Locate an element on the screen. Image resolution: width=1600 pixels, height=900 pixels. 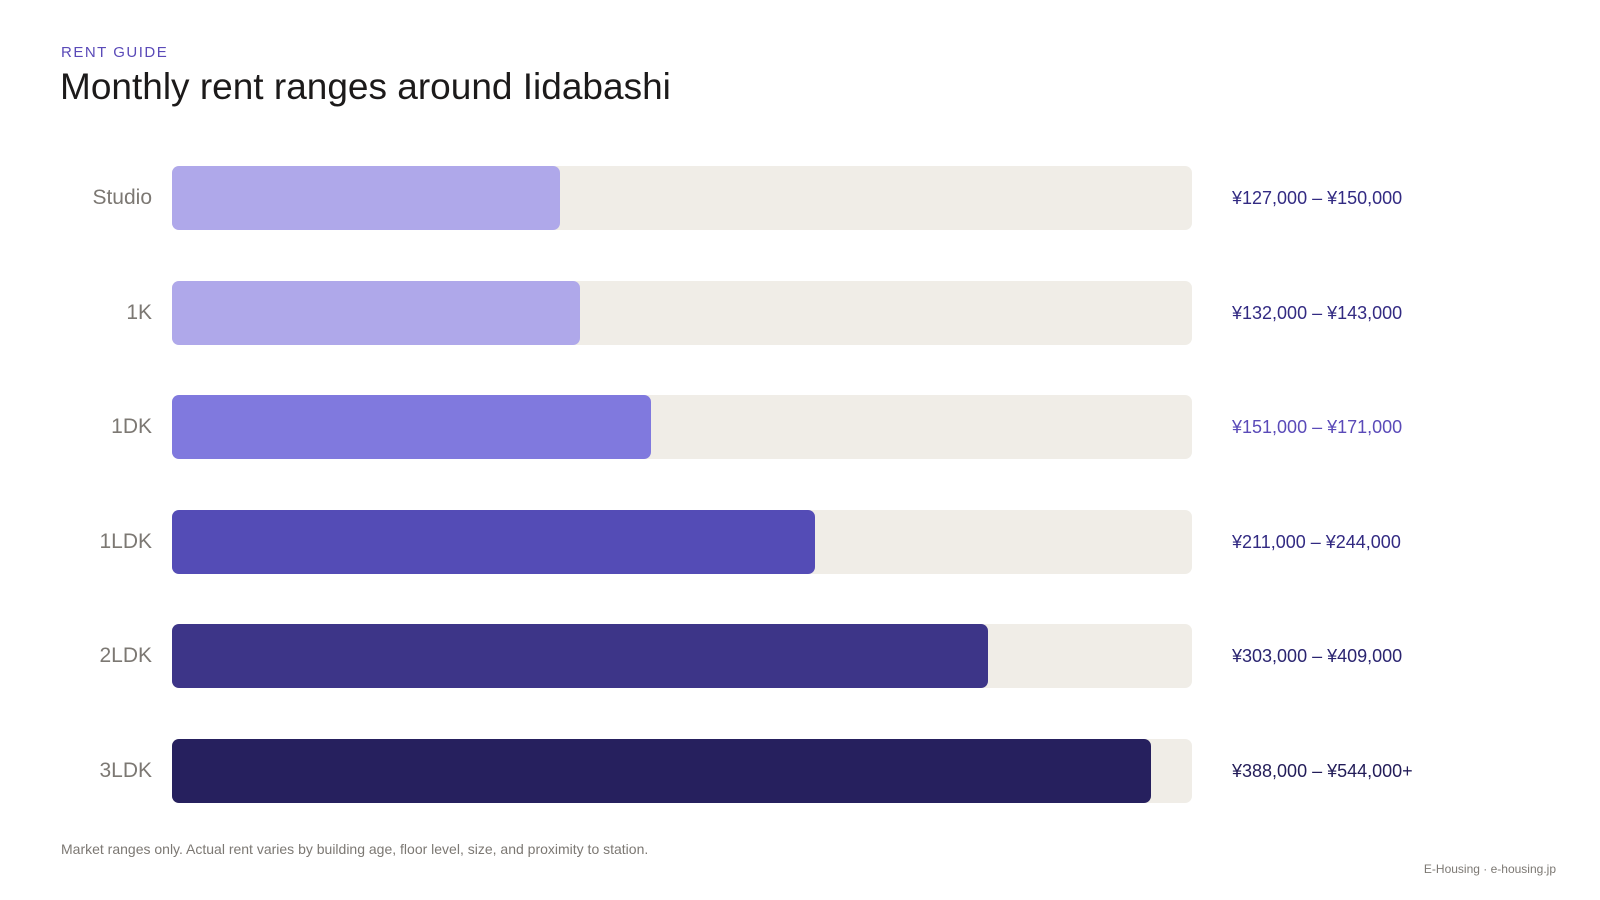
bar-row: 1DK ¥151,000 – ¥171,000 is located at coordinates (800, 427).